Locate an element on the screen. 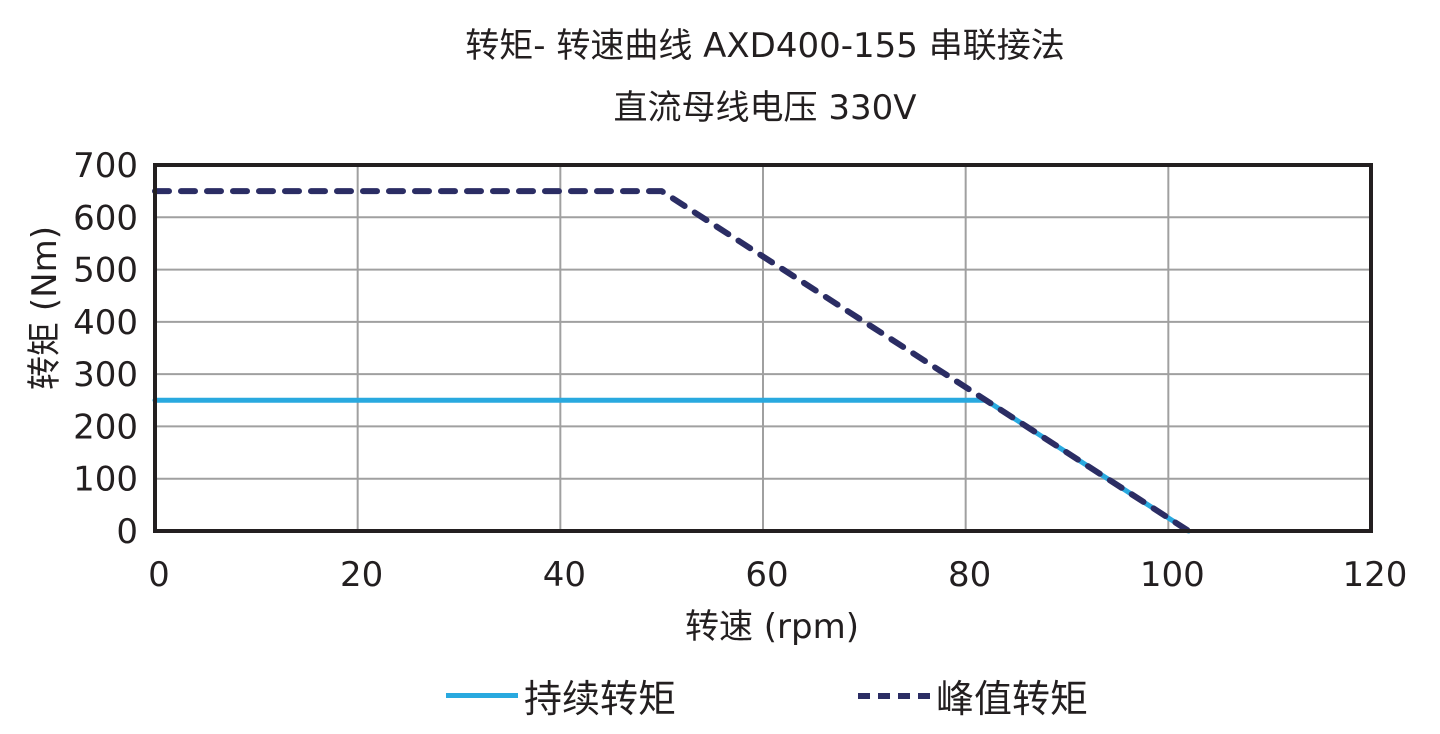 The height and width of the screenshot is (734, 1440). y-tick-label: 500 is located at coordinates (105, 271).